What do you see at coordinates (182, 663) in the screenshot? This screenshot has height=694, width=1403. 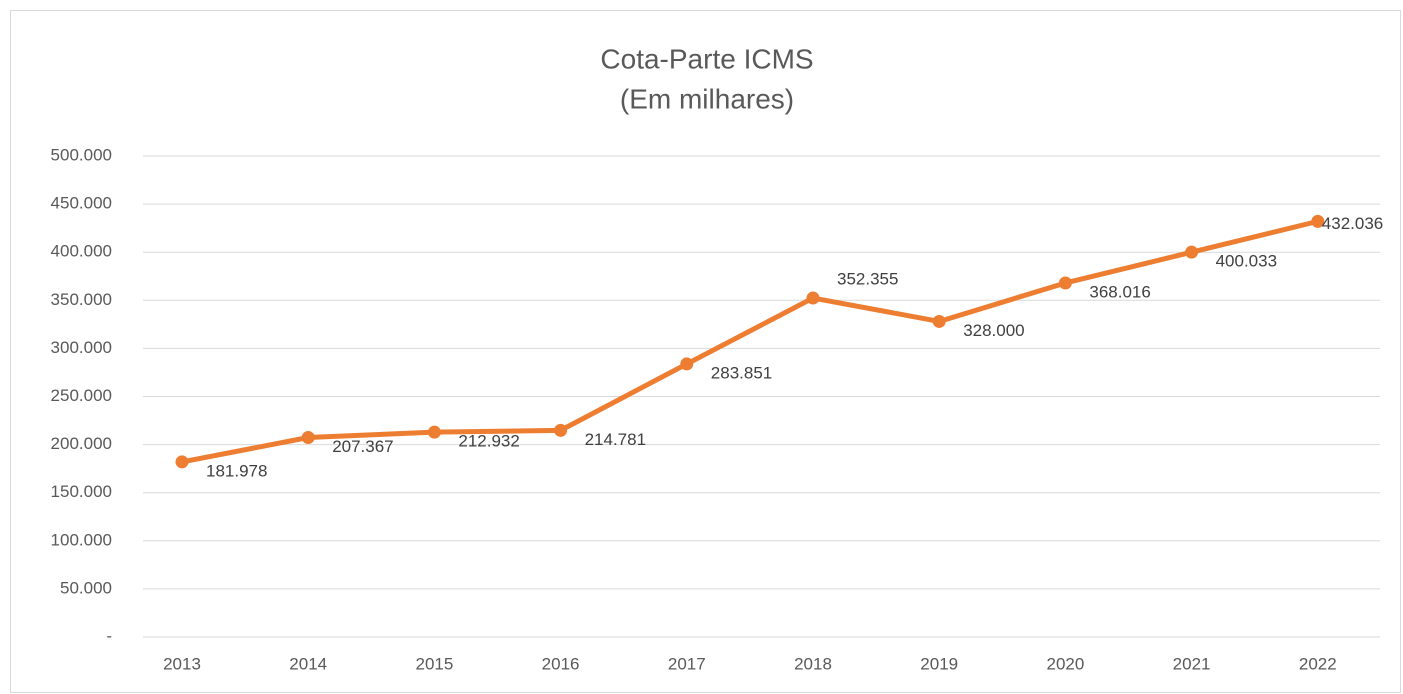 I see `x-tick-label: 2013` at bounding box center [182, 663].